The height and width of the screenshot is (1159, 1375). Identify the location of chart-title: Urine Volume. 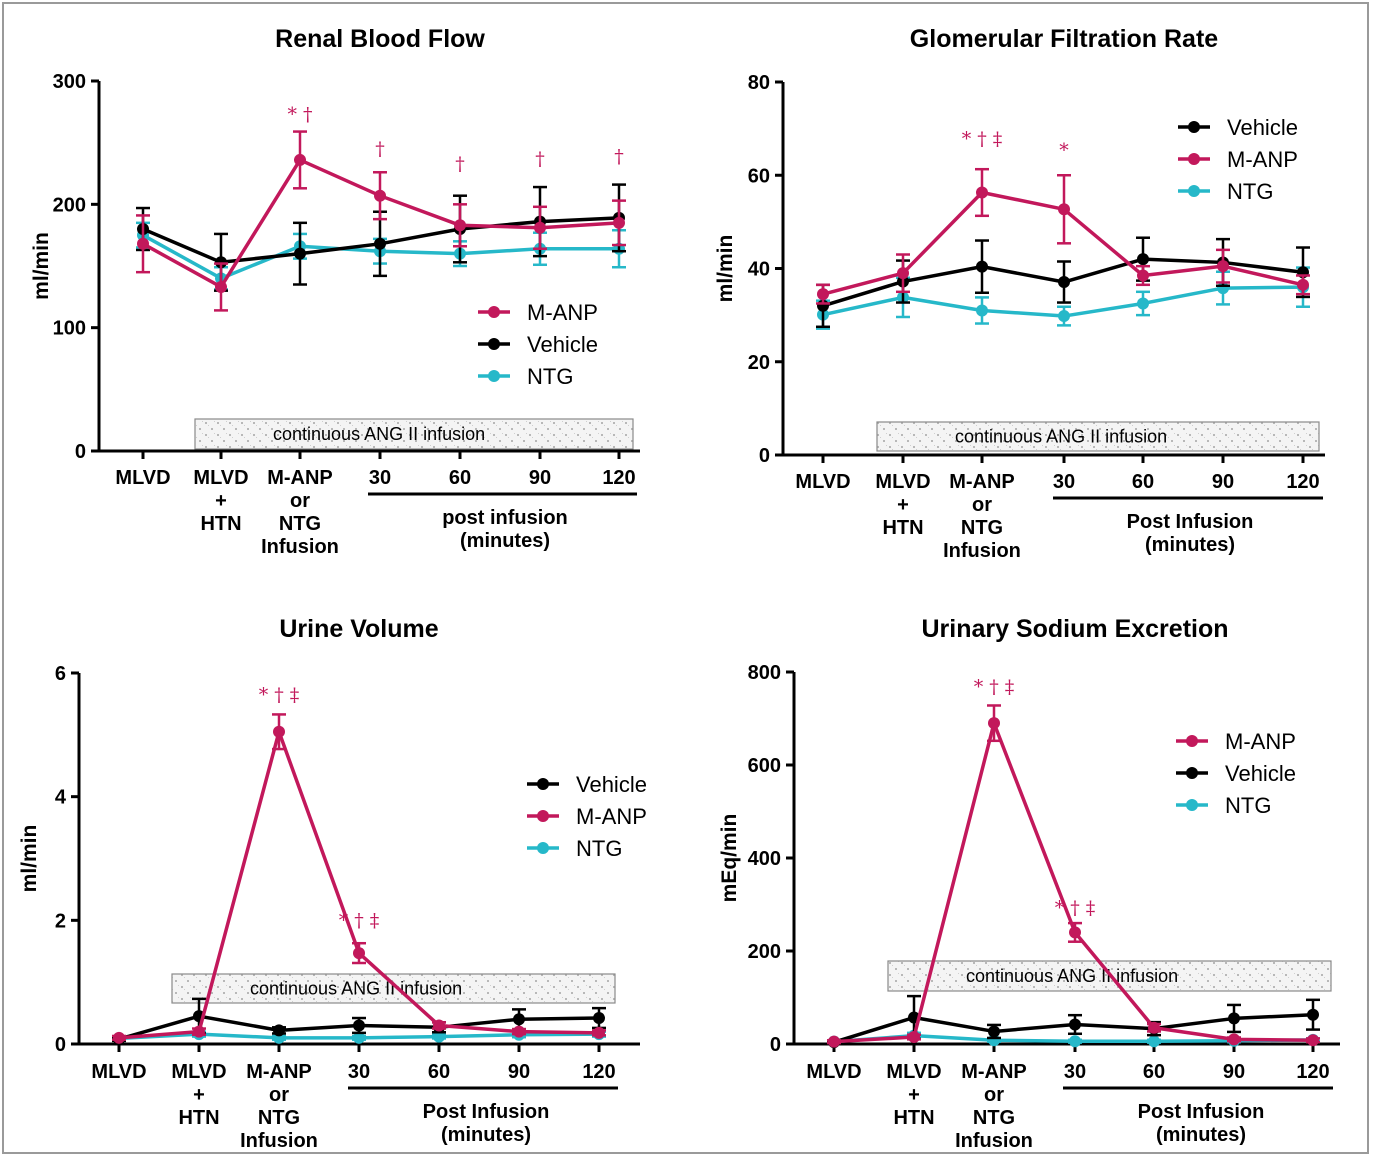
(358, 629).